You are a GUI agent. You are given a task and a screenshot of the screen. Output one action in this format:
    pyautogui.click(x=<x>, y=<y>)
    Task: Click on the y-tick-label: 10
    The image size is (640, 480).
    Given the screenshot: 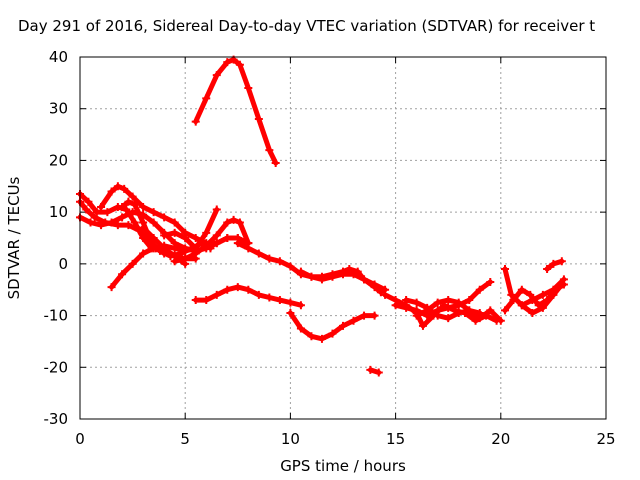 What is the action you would take?
    pyautogui.click(x=58, y=212)
    